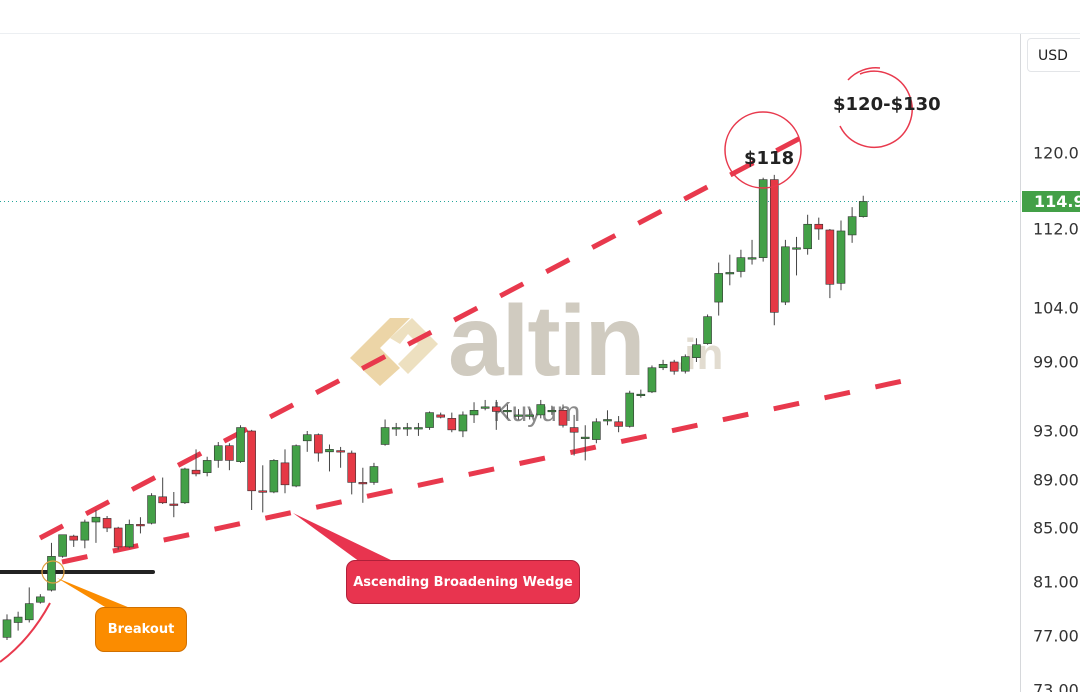  Describe the element at coordinates (1056, 308) in the screenshot. I see `price-tick-label: 104.0` at that location.